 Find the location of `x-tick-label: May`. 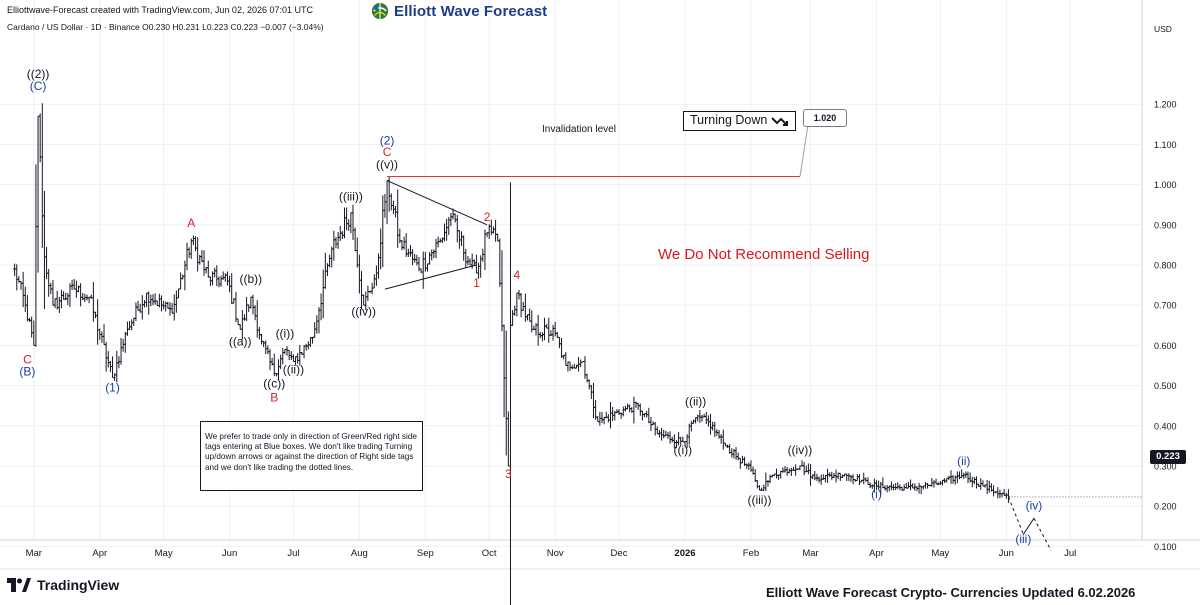

x-tick-label: May is located at coordinates (164, 553).